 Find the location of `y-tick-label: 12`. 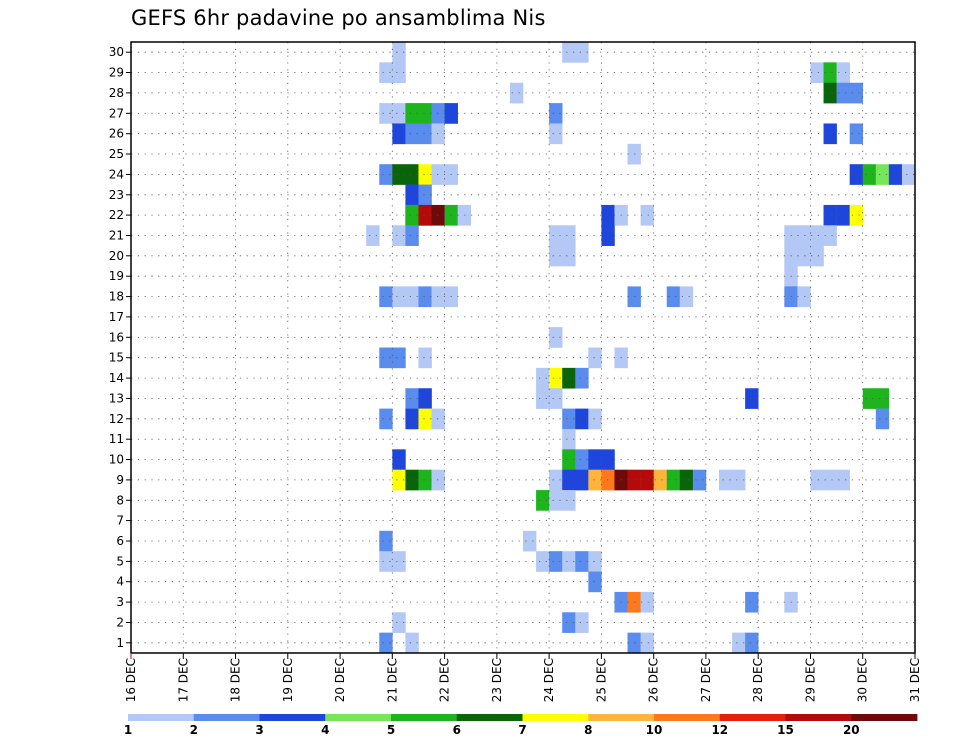

y-tick-label: 12 is located at coordinates (116, 419).